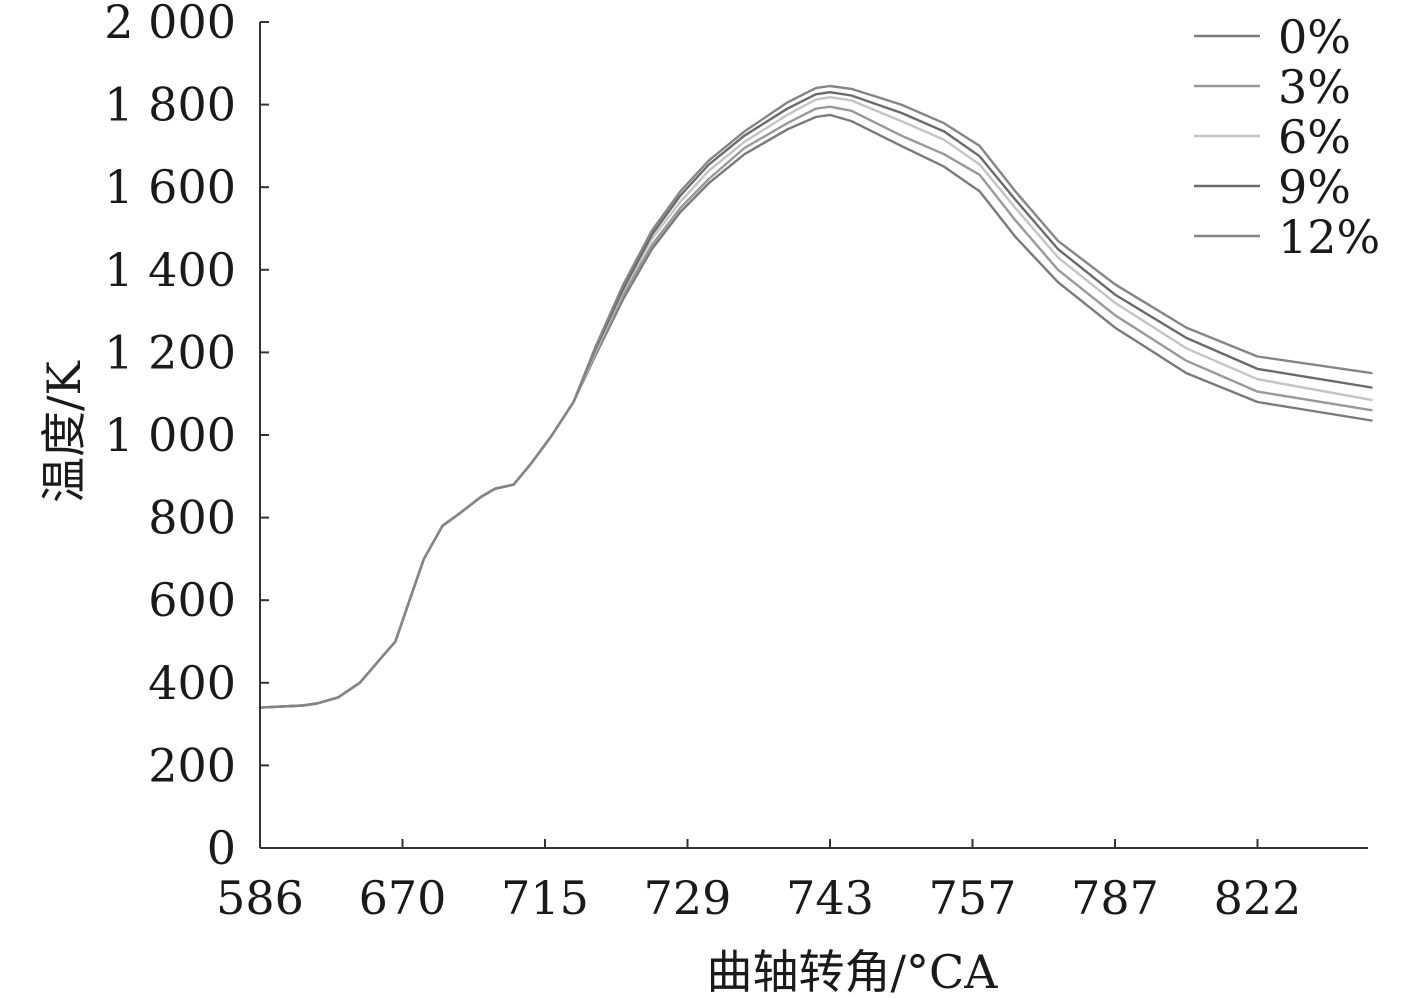  I want to click on y-tick-label: 400, so click(192, 683).